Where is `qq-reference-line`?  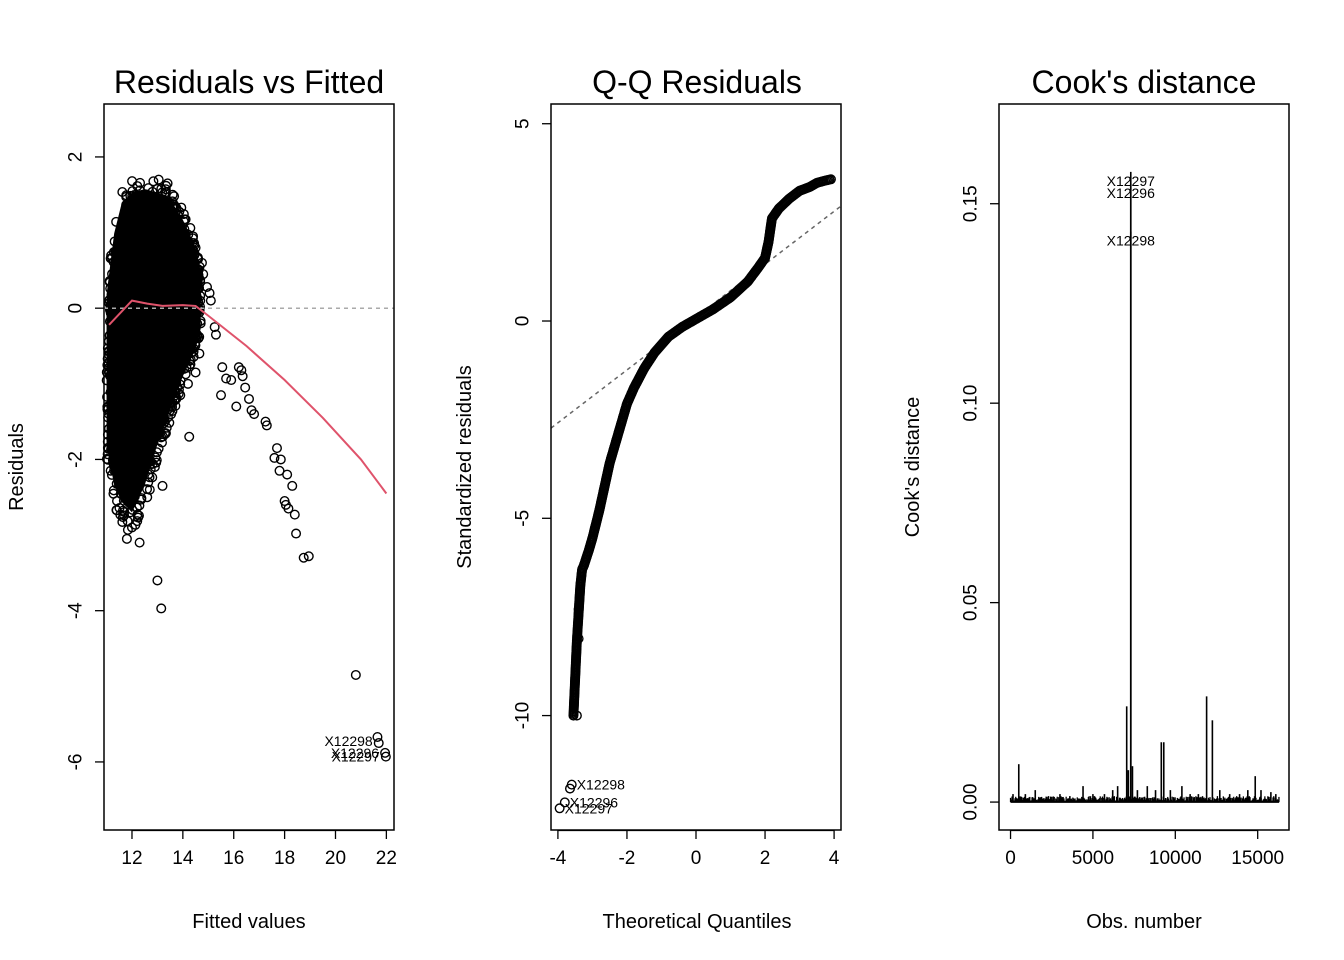 qq-reference-line is located at coordinates (696, 317).